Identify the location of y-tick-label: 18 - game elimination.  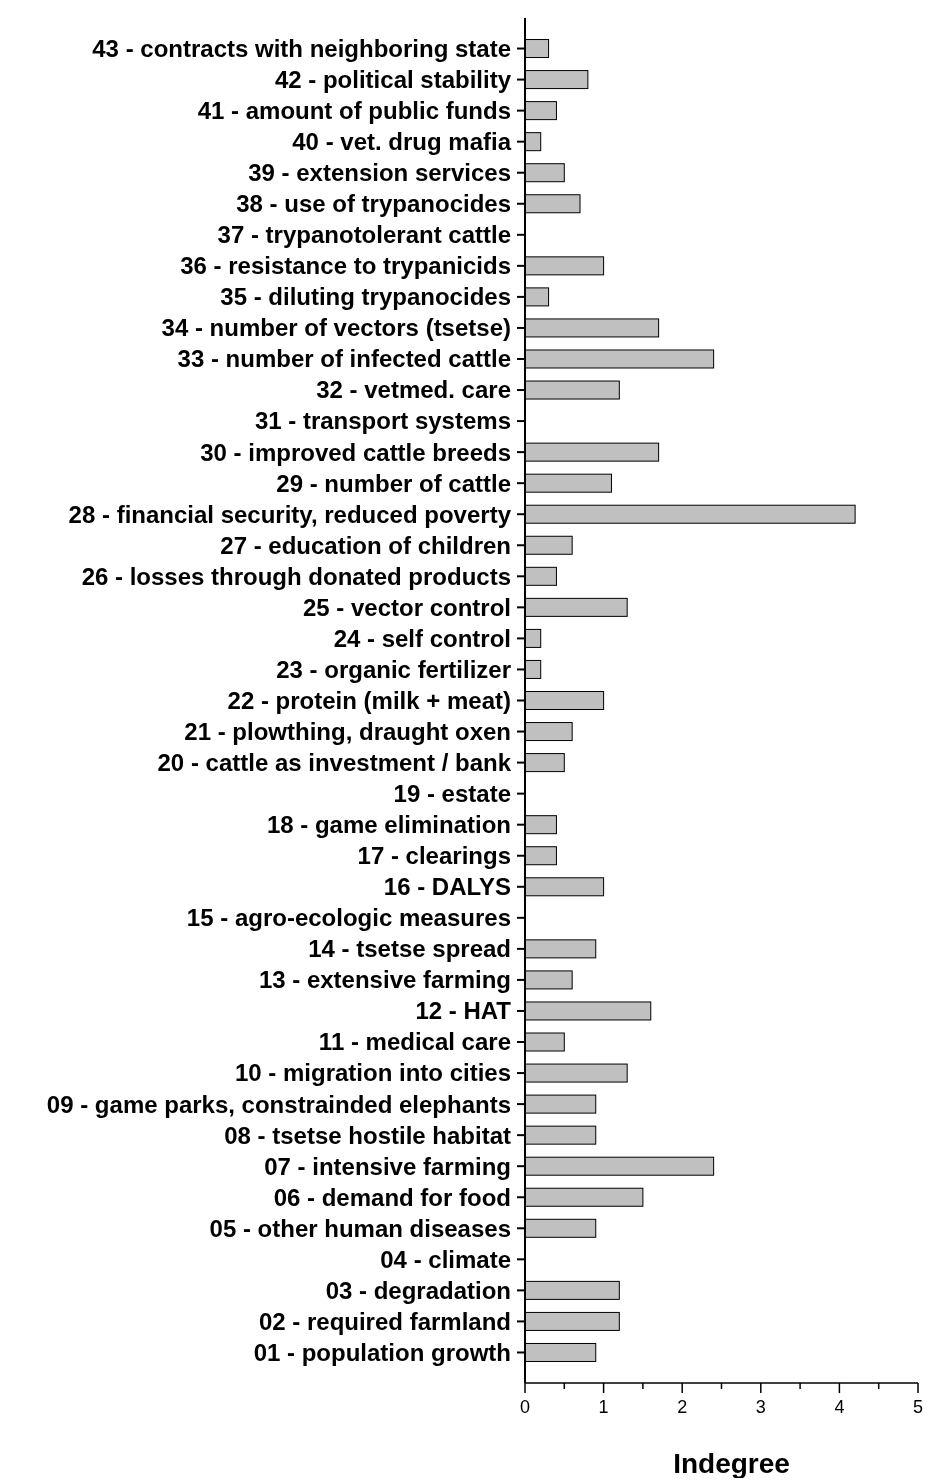
(388, 825).